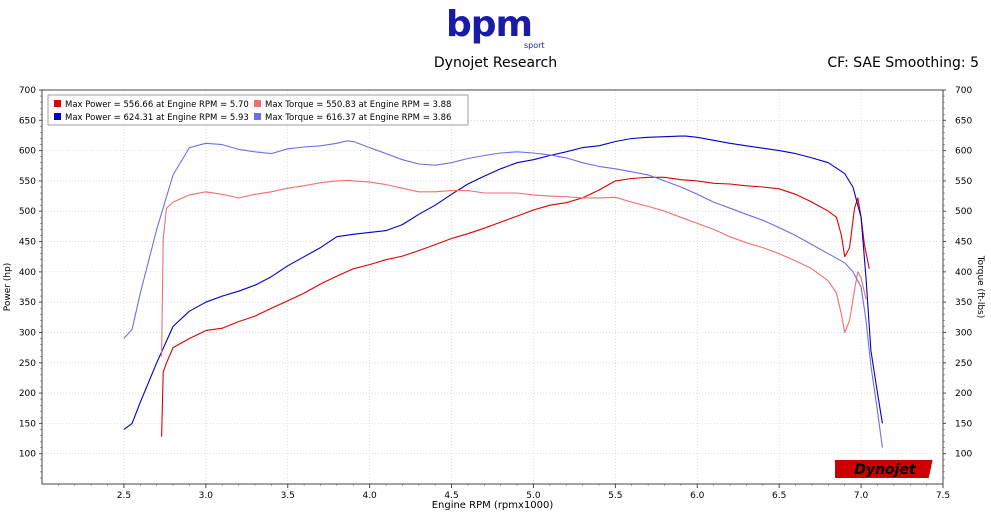 This screenshot has width=991, height=513. Describe the element at coordinates (495, 63) in the screenshot. I see `chart-title: Dynojet Research` at that location.